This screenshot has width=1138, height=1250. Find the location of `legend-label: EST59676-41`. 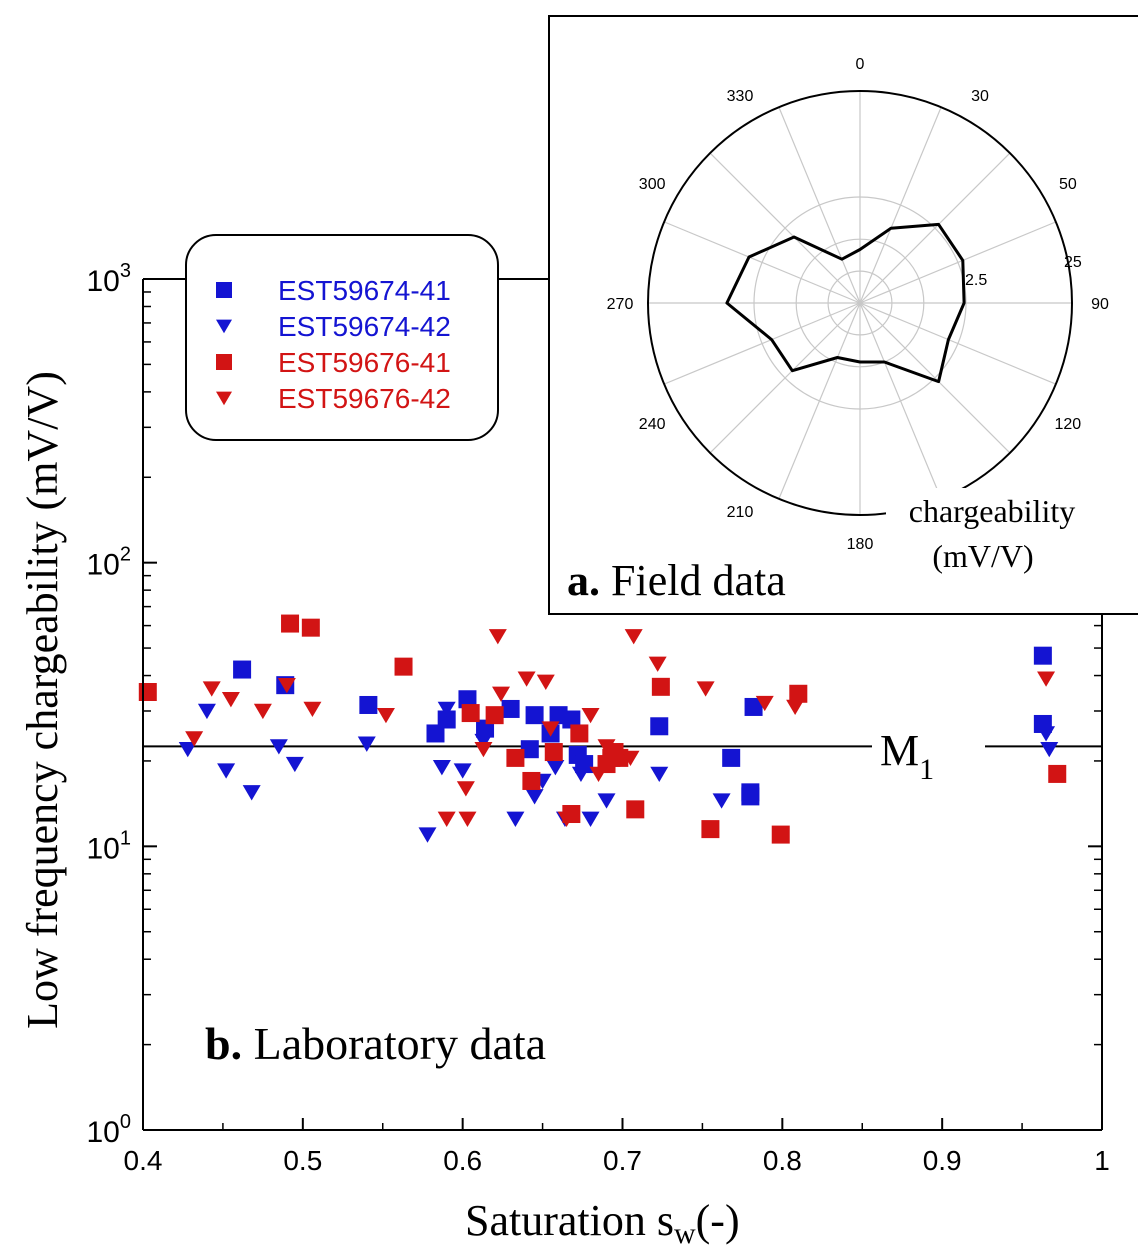

legend-label: EST59676-41 is located at coordinates (364, 362).